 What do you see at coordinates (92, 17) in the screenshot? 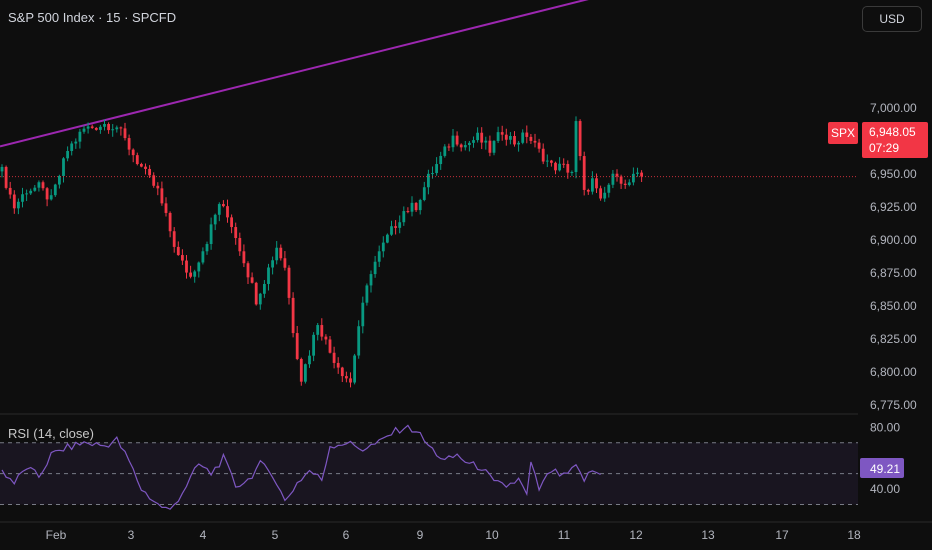
I see `chart-title: S&P 500 Index · 15 · SPCFD` at bounding box center [92, 17].